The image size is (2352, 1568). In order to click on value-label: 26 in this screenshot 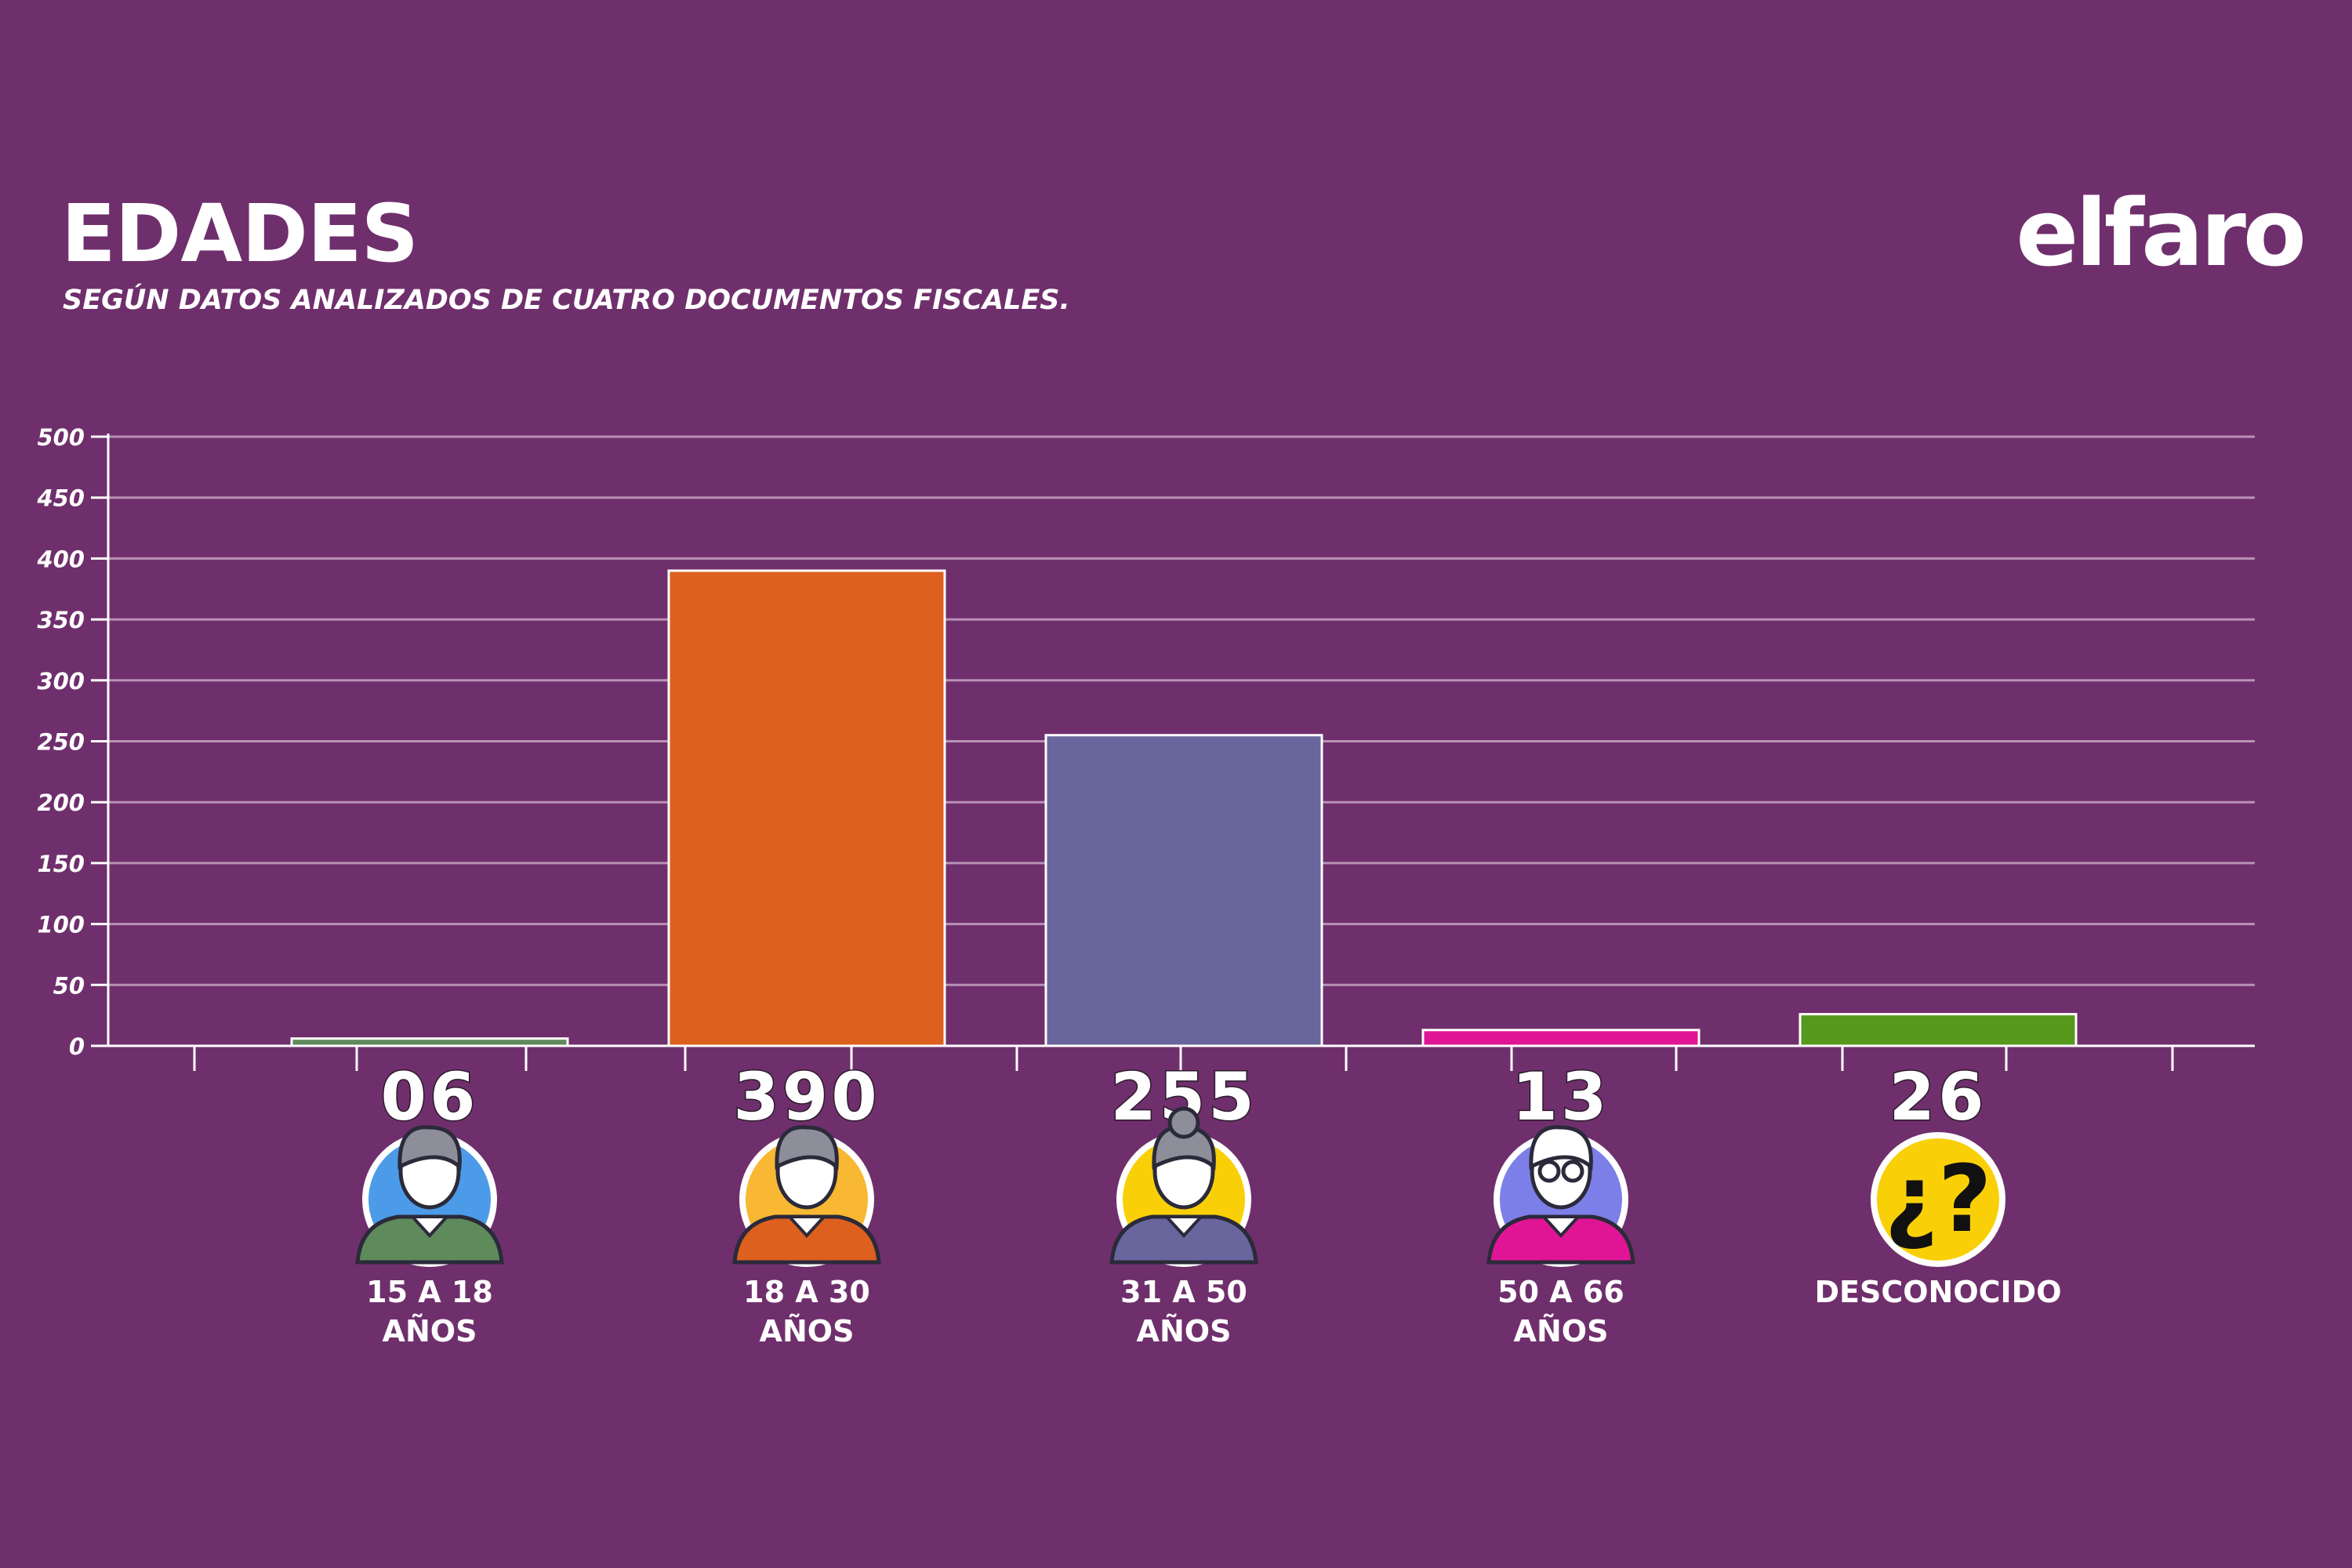, I will do `click(1938, 1096)`.